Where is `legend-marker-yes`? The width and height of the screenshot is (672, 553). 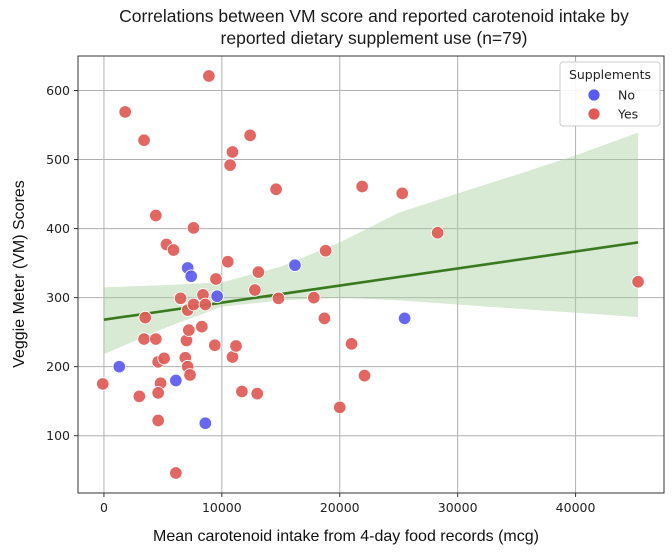 legend-marker-yes is located at coordinates (594, 114).